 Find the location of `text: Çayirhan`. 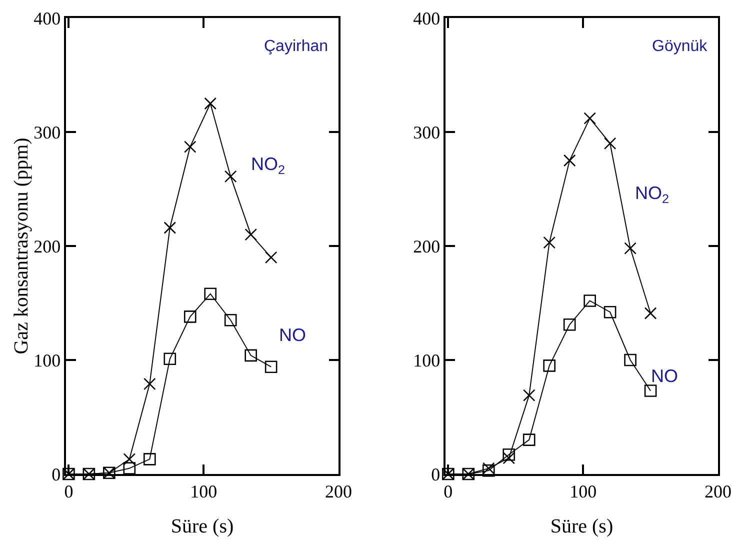

text: Çayirhan is located at coordinates (296, 46).